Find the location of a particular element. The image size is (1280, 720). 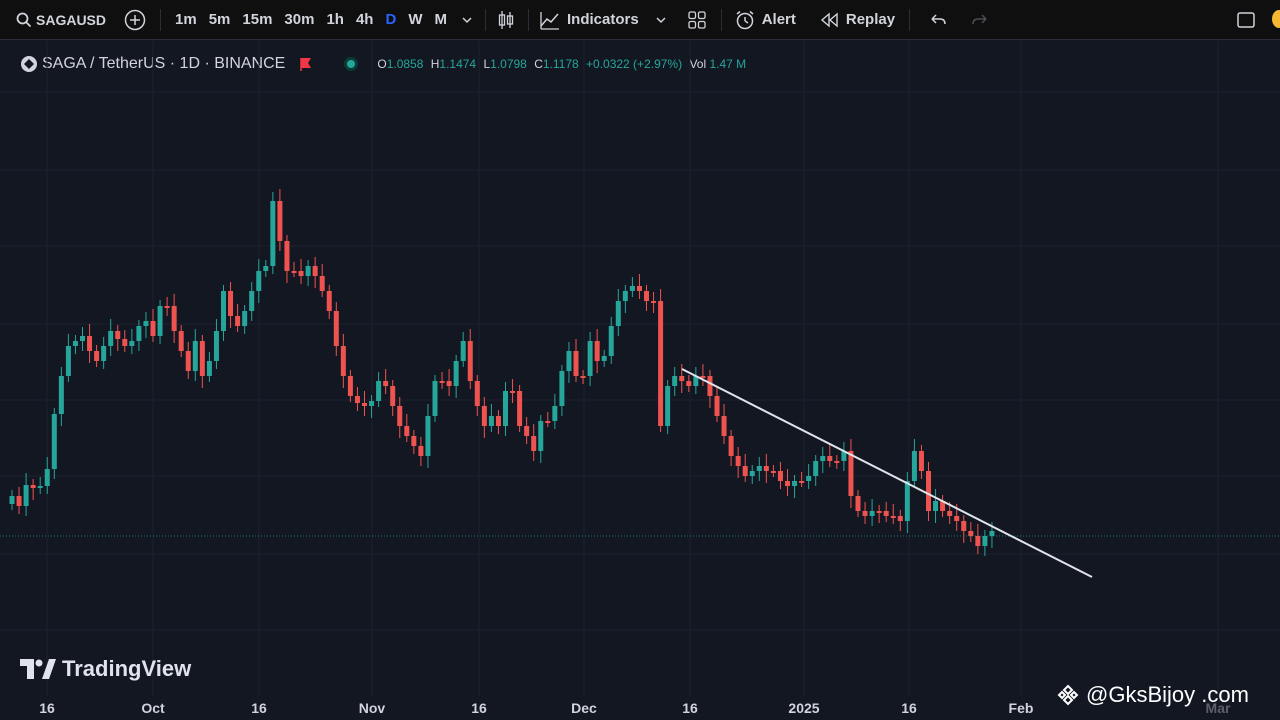

replay-button: Replay is located at coordinates (857, 20).